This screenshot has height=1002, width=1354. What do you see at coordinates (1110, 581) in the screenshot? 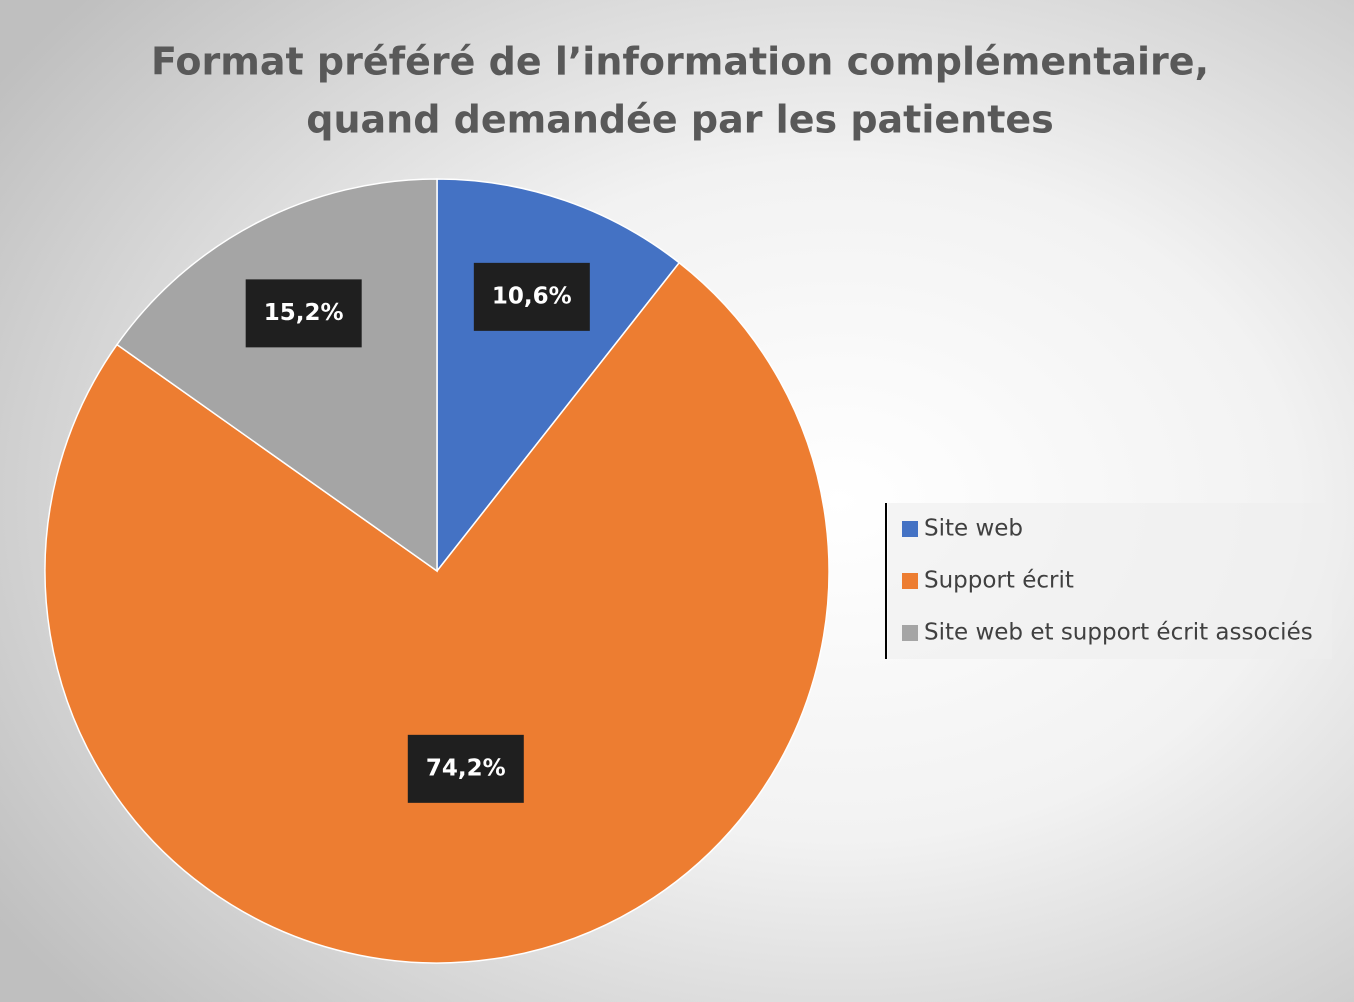
I see `legend-box` at bounding box center [1110, 581].